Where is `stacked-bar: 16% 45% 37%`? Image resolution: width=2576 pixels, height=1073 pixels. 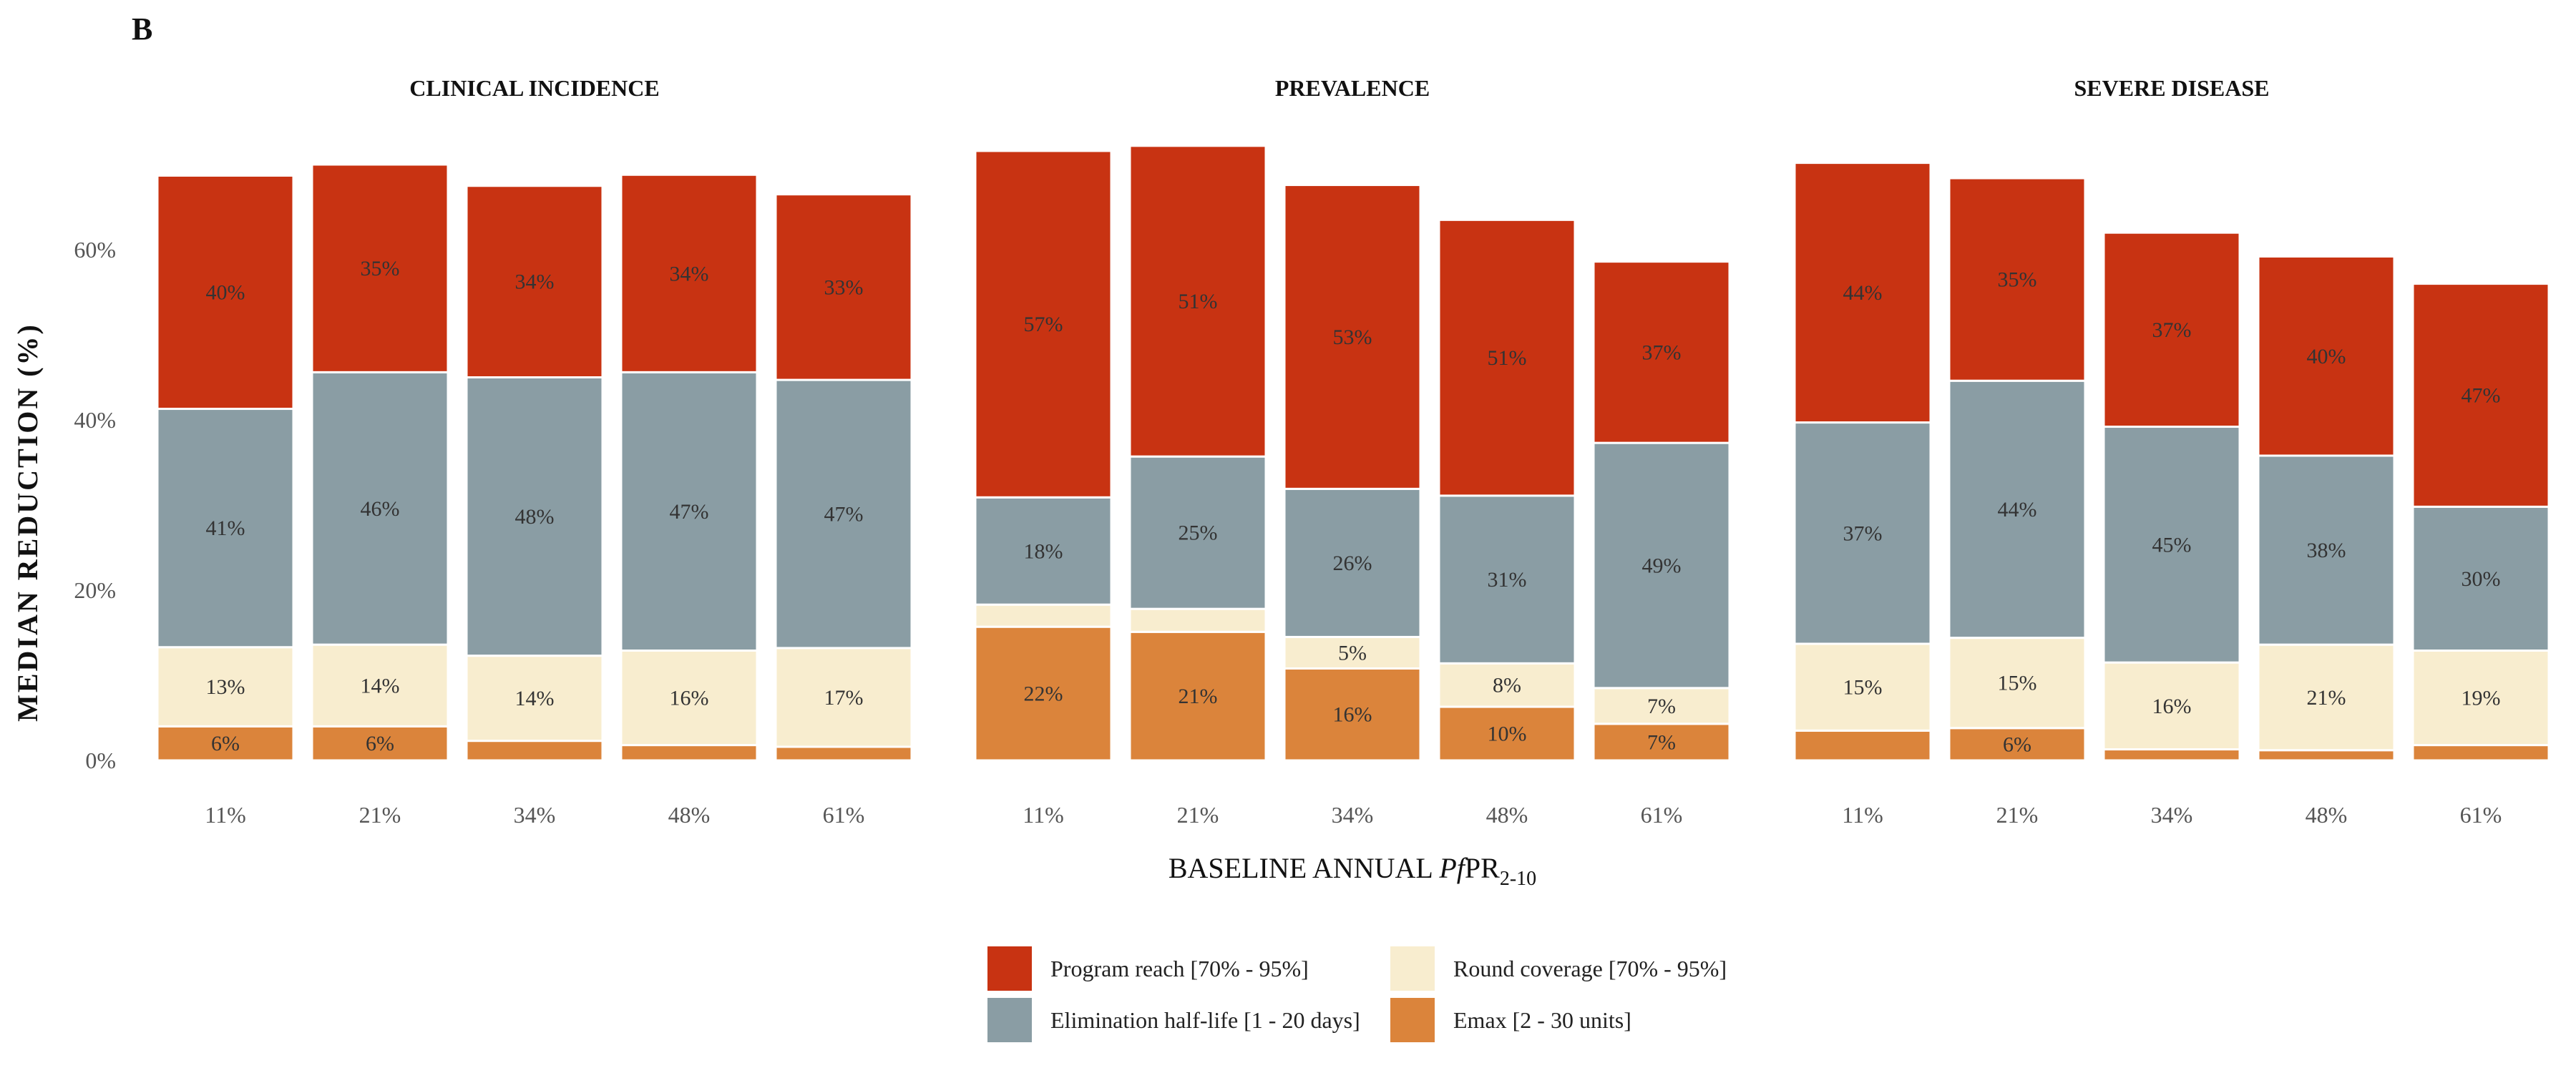
stacked-bar: 16% 45% 37% is located at coordinates (2171, 496).